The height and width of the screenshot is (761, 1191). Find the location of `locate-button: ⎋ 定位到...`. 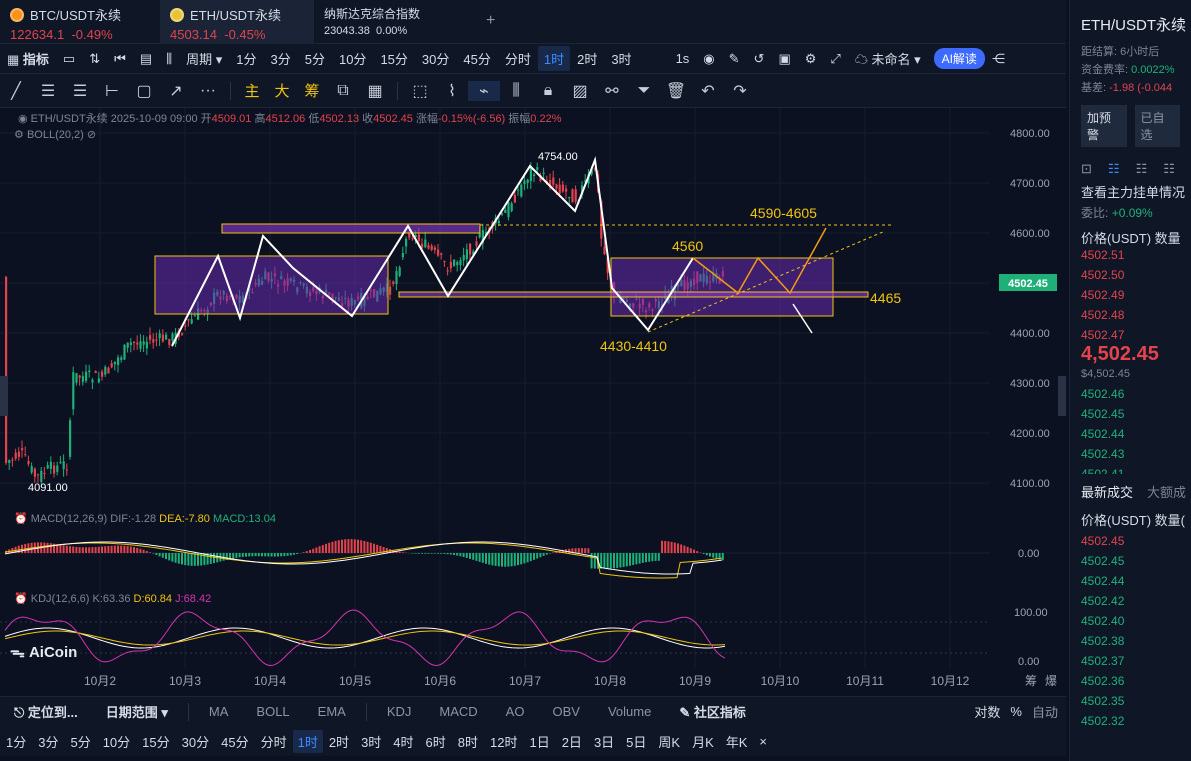

locate-button: ⎋ 定位到... is located at coordinates (46, 712).